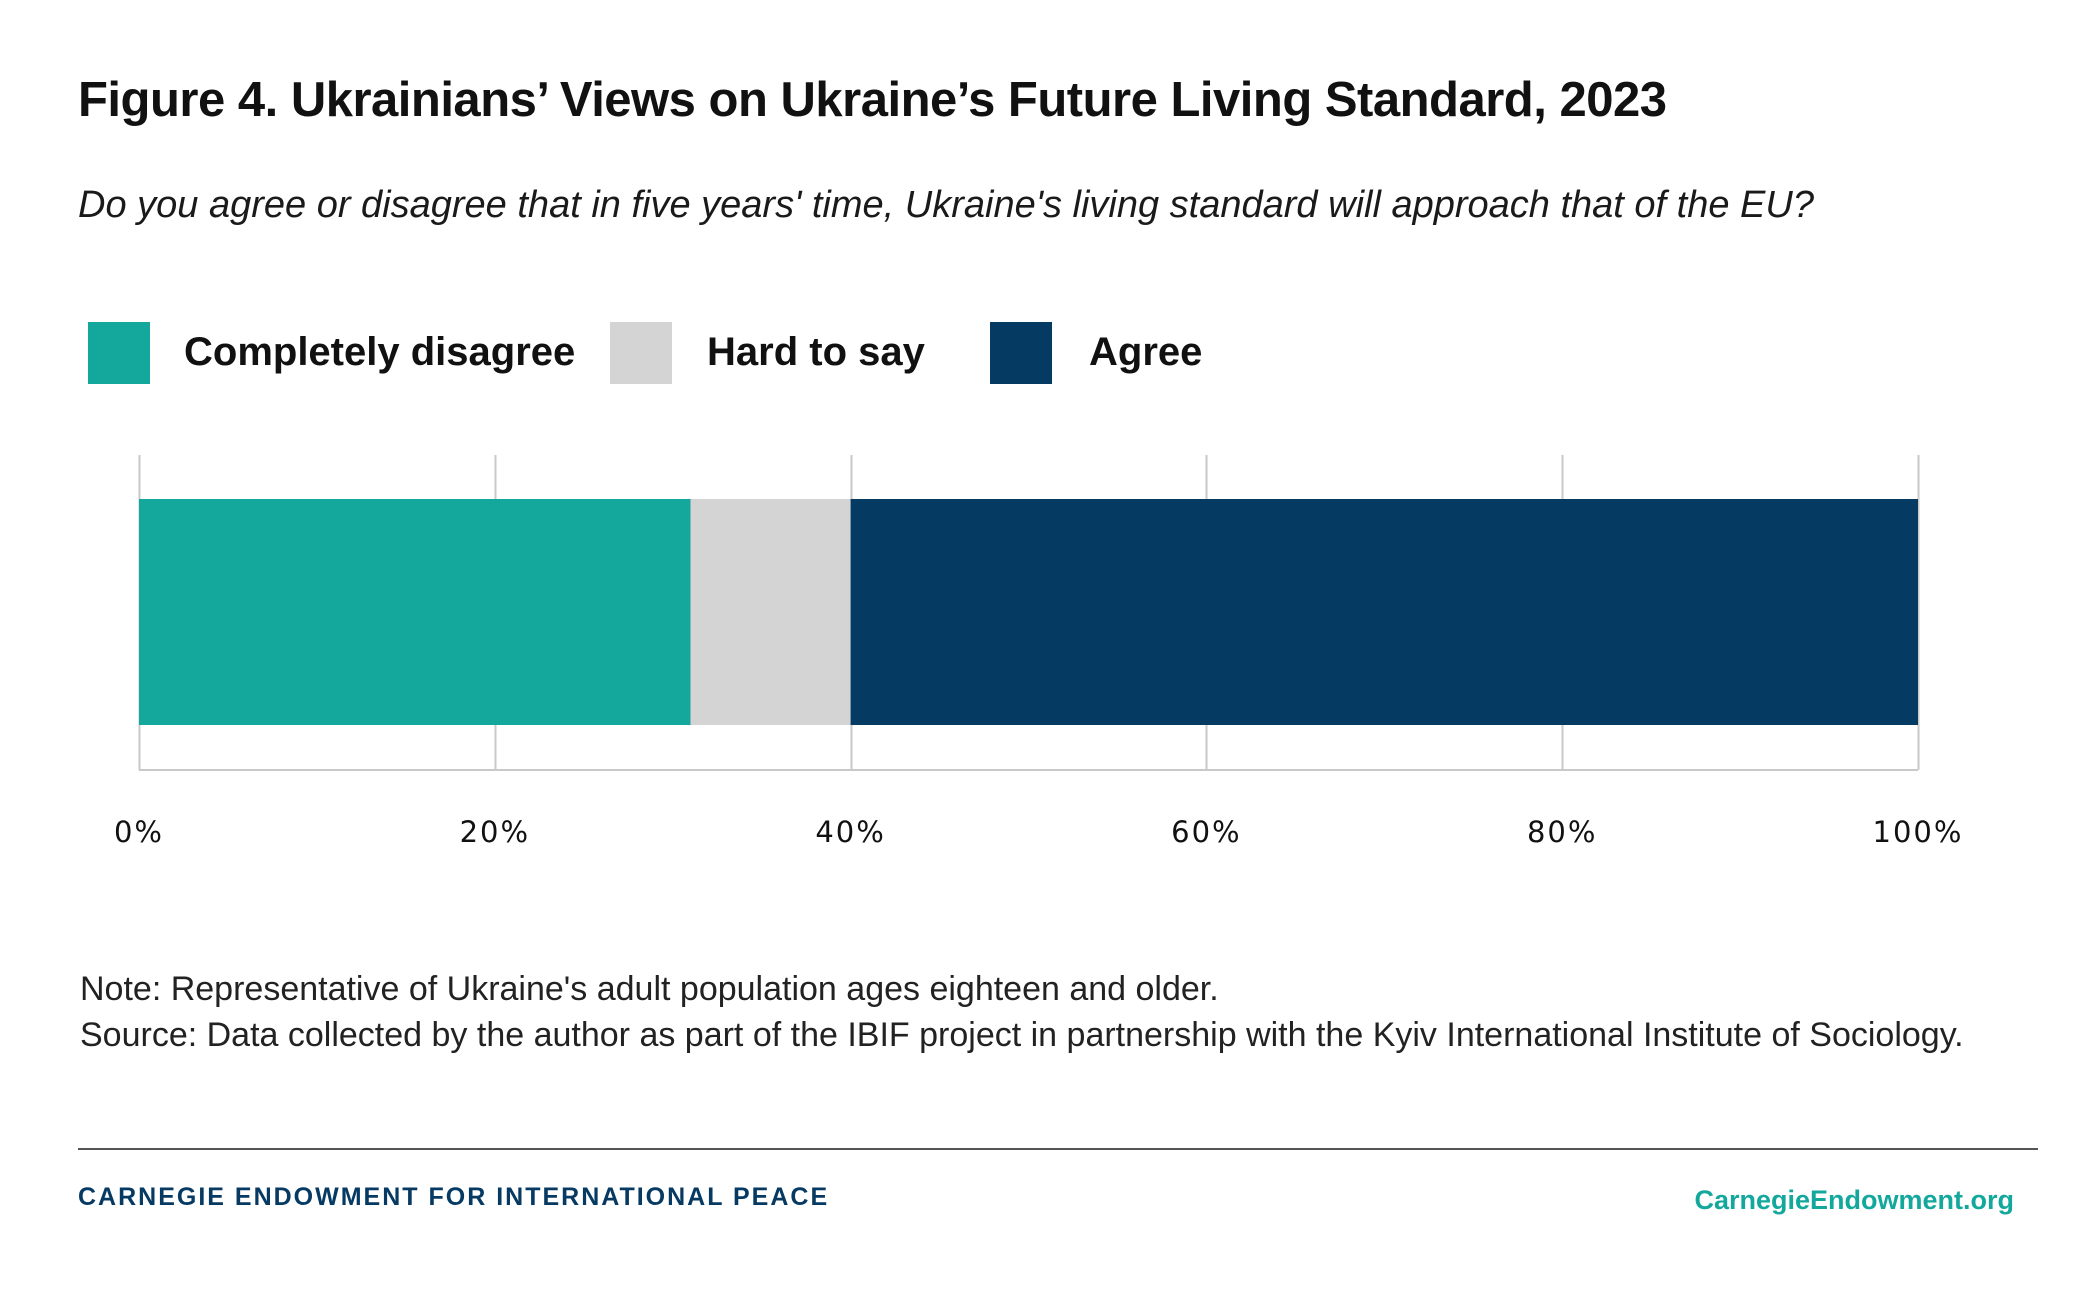 The height and width of the screenshot is (1306, 2084). Describe the element at coordinates (1058, 1149) in the screenshot. I see `footer-divider` at that location.